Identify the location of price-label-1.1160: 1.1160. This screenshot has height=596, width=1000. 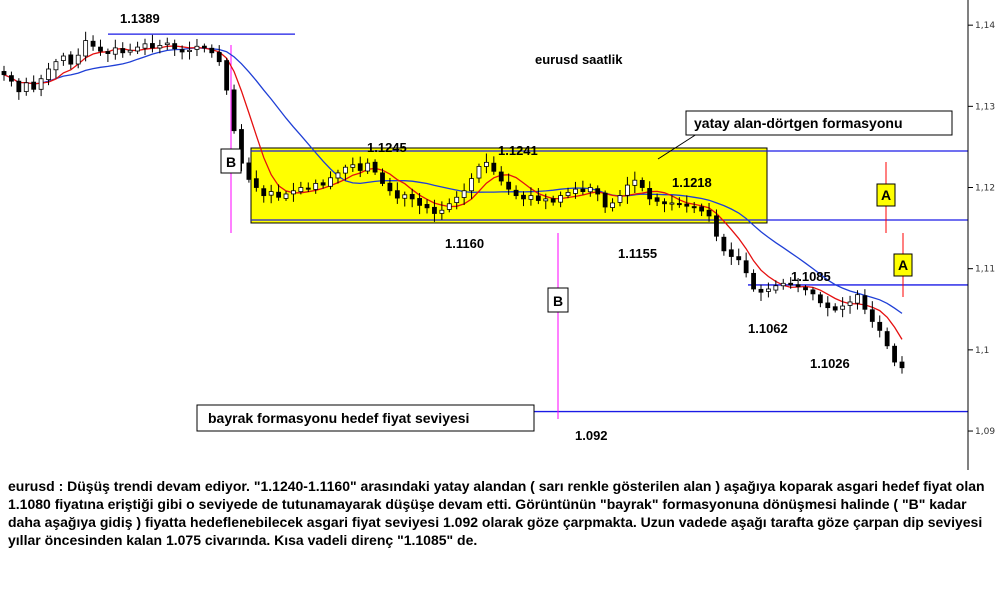
(464, 243).